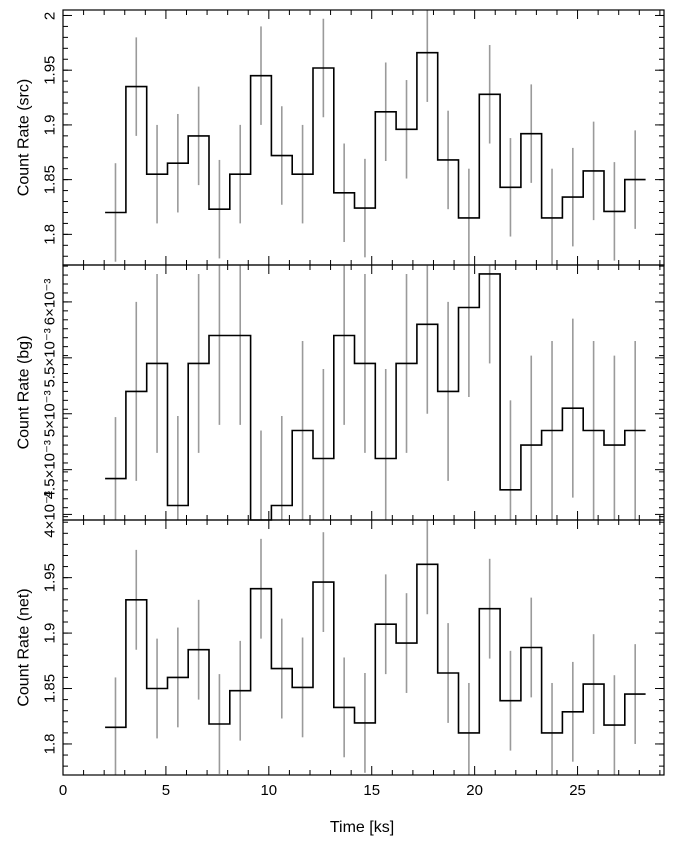 The width and height of the screenshot is (676, 846). I want to click on y-tick-label: 4×10⁻³, so click(50, 514).